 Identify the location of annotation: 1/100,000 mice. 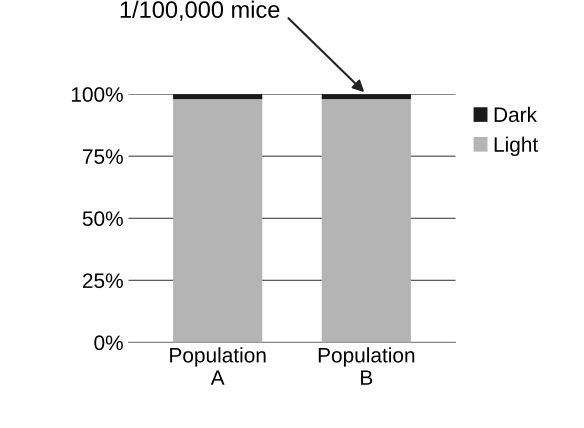
(200, 10).